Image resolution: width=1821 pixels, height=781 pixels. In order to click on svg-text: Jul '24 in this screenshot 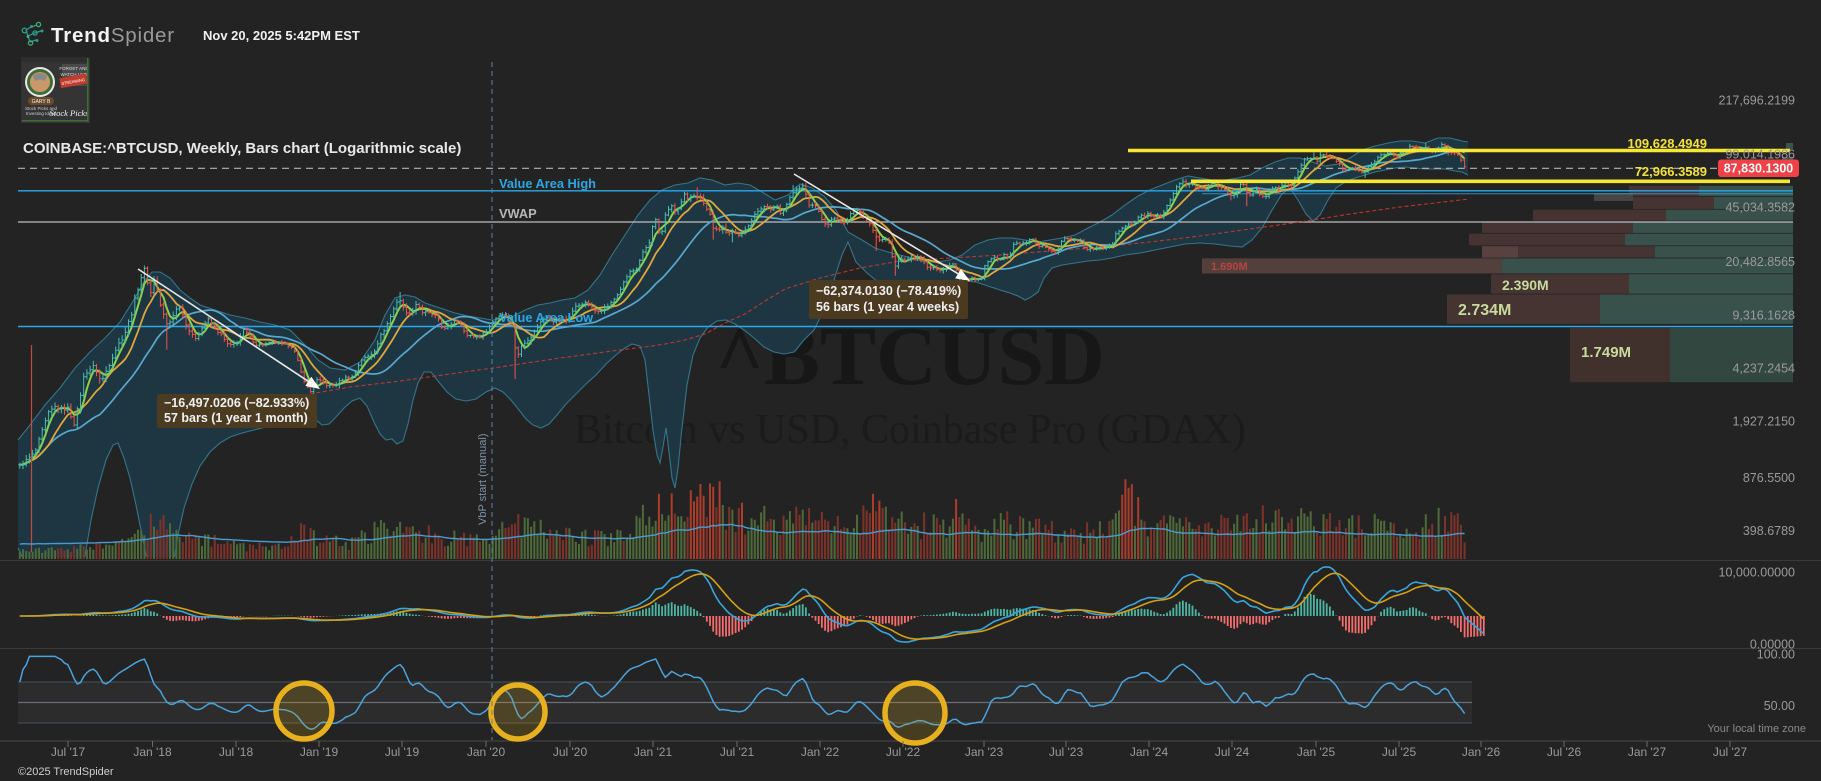, I will do `click(1232, 752)`.